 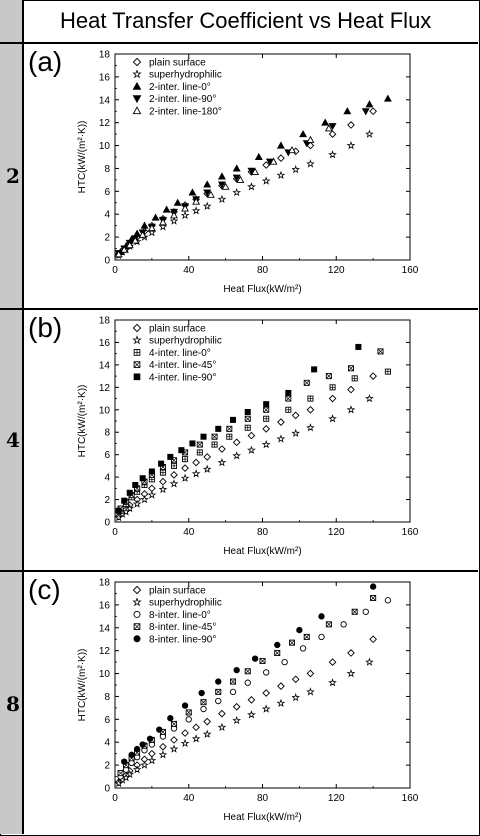 I want to click on y-tick-label: 0, so click(x=107, y=523).